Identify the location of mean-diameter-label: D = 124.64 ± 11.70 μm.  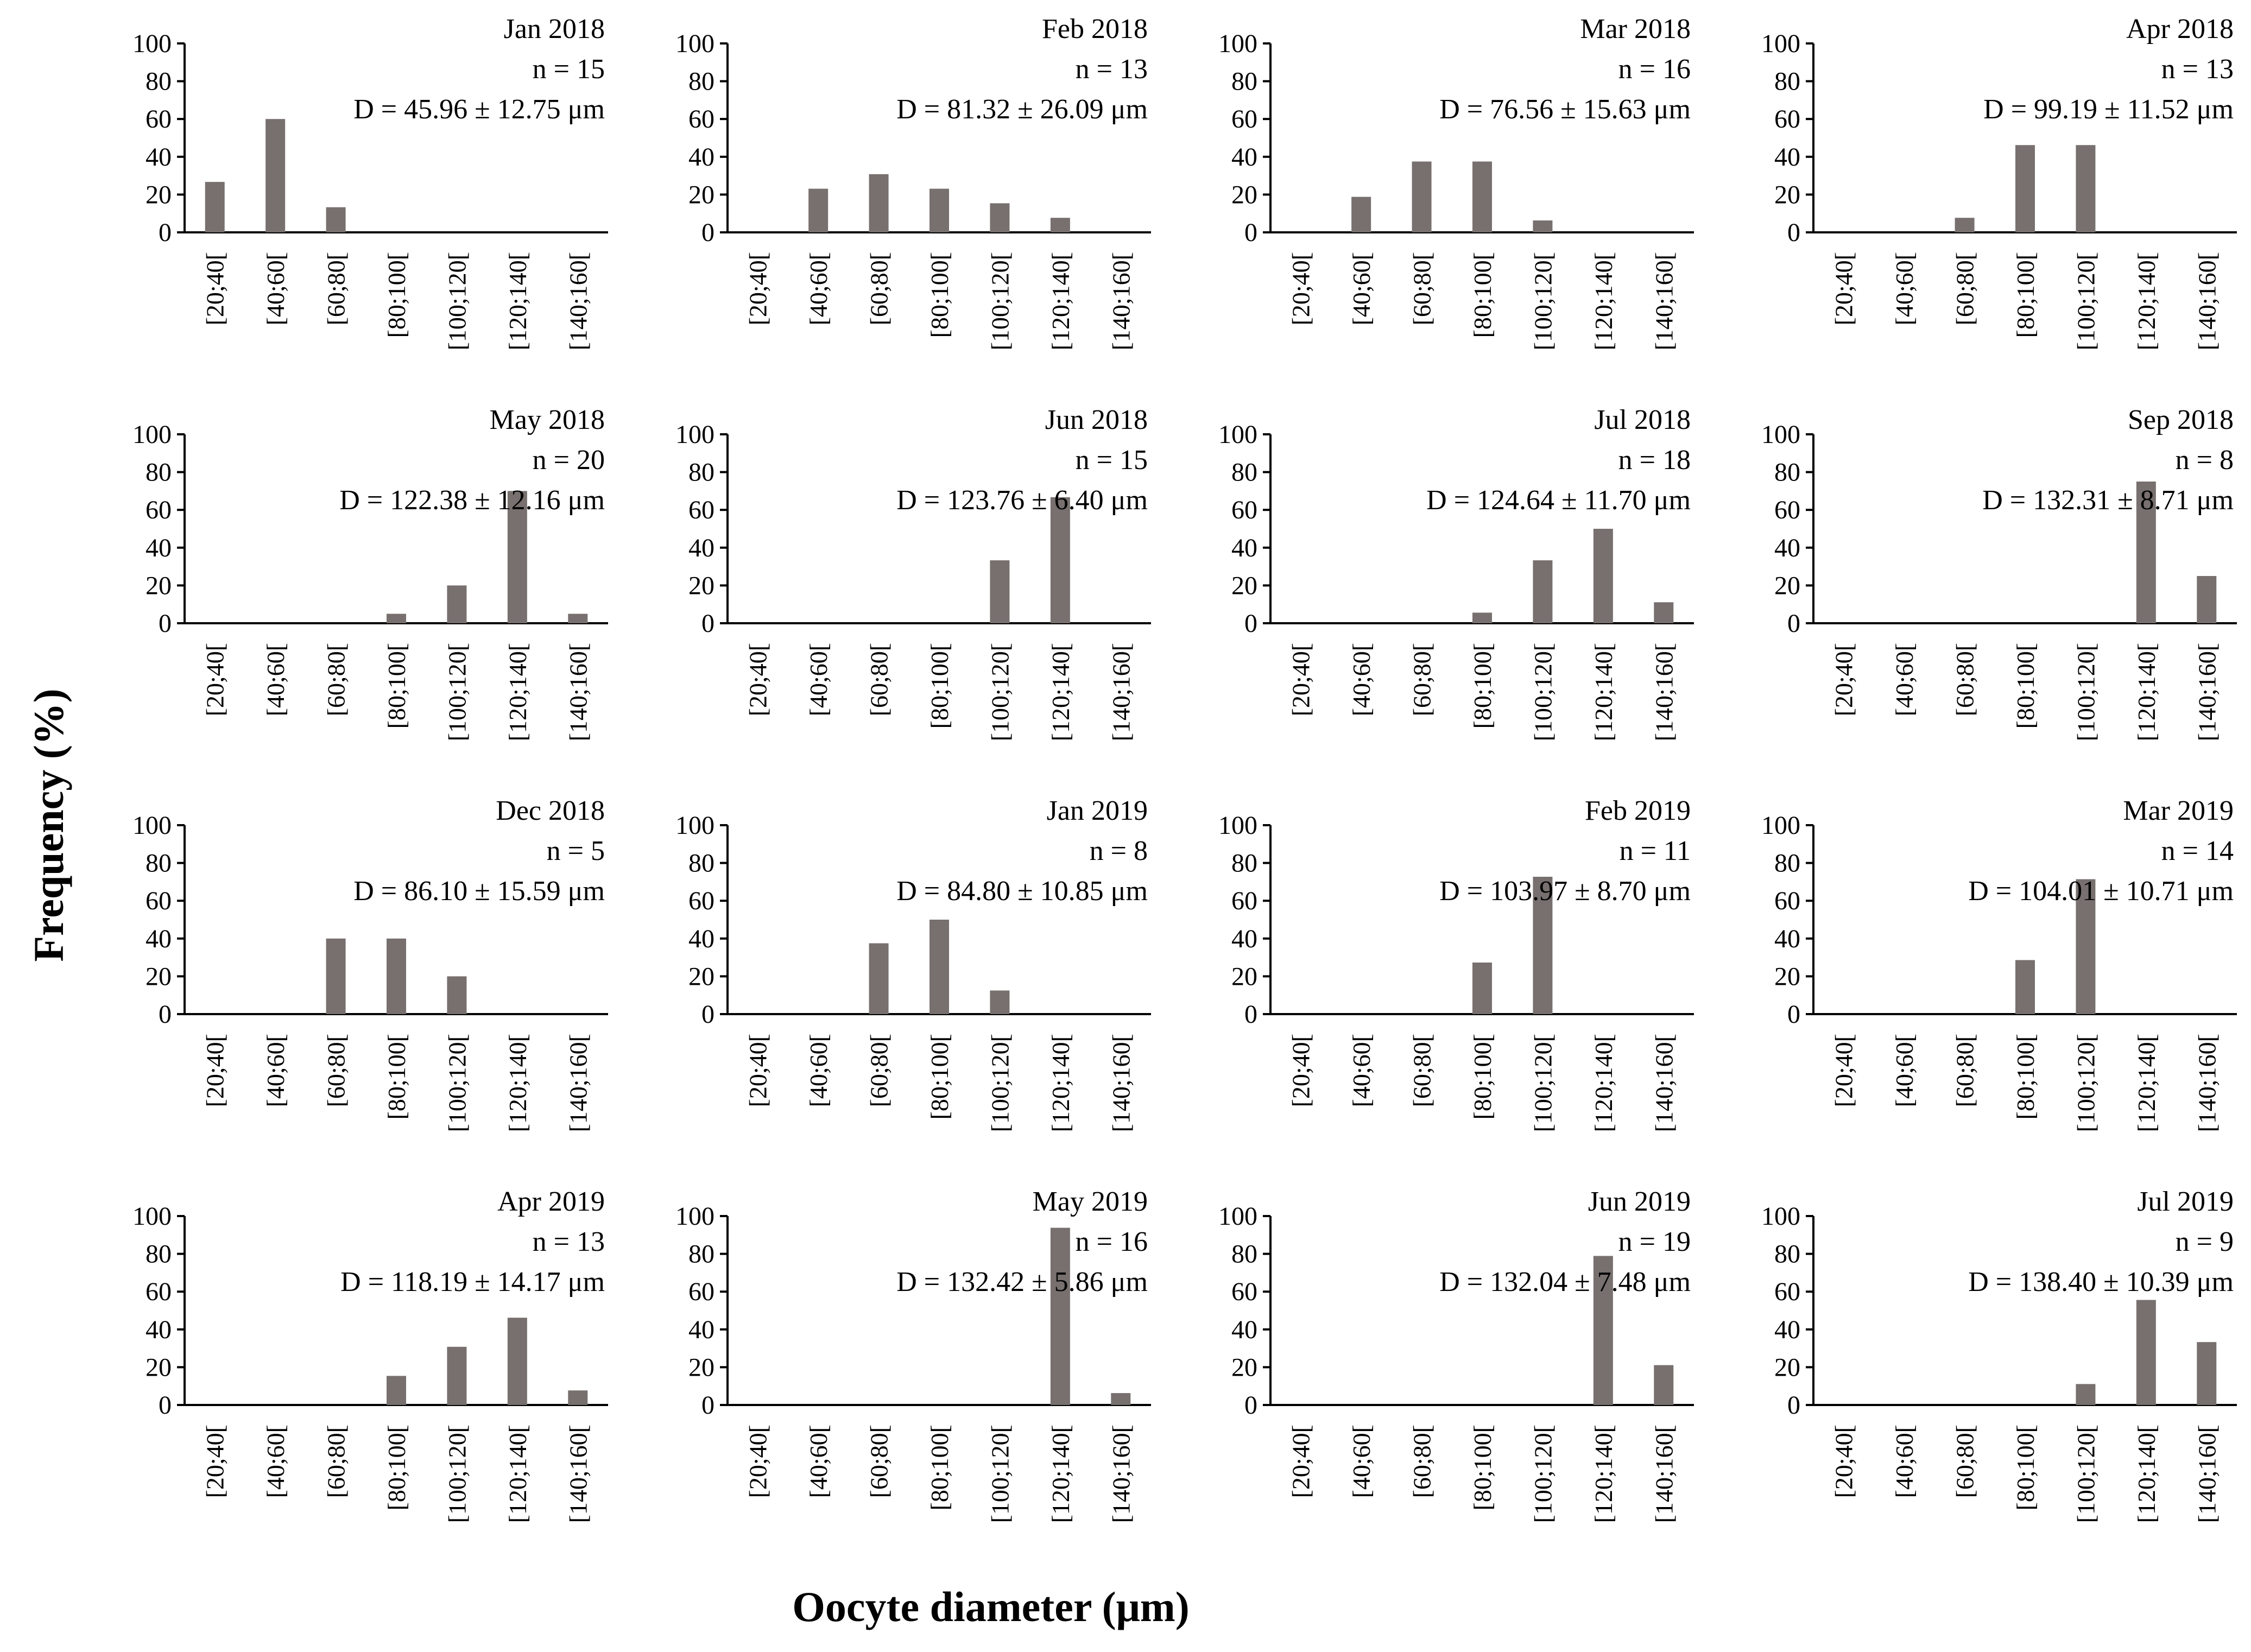
(1558, 500).